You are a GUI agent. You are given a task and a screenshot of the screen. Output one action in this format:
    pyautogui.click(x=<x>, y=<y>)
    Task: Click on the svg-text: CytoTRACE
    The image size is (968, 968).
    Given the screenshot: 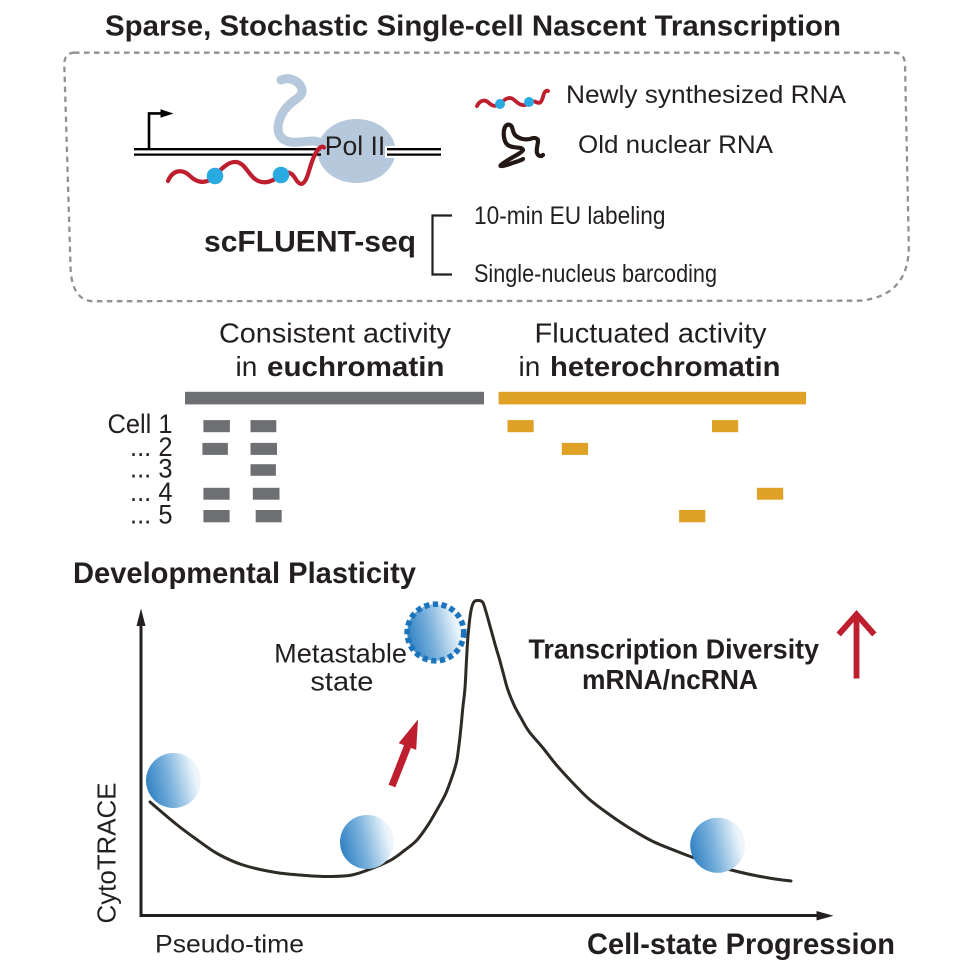 What is the action you would take?
    pyautogui.click(x=108, y=853)
    